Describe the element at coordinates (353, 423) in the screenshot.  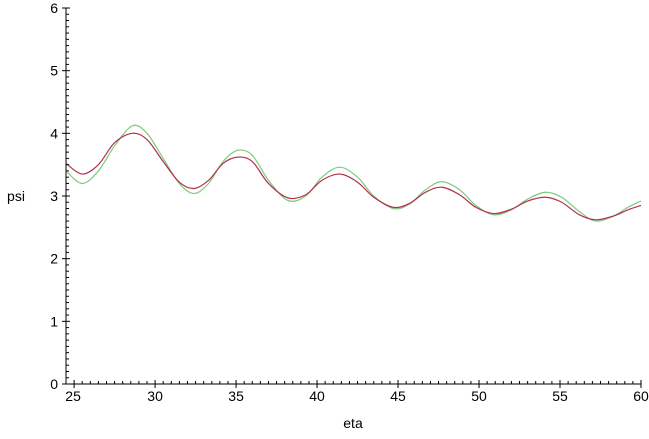
I see `x-axis-label: eta` at that location.